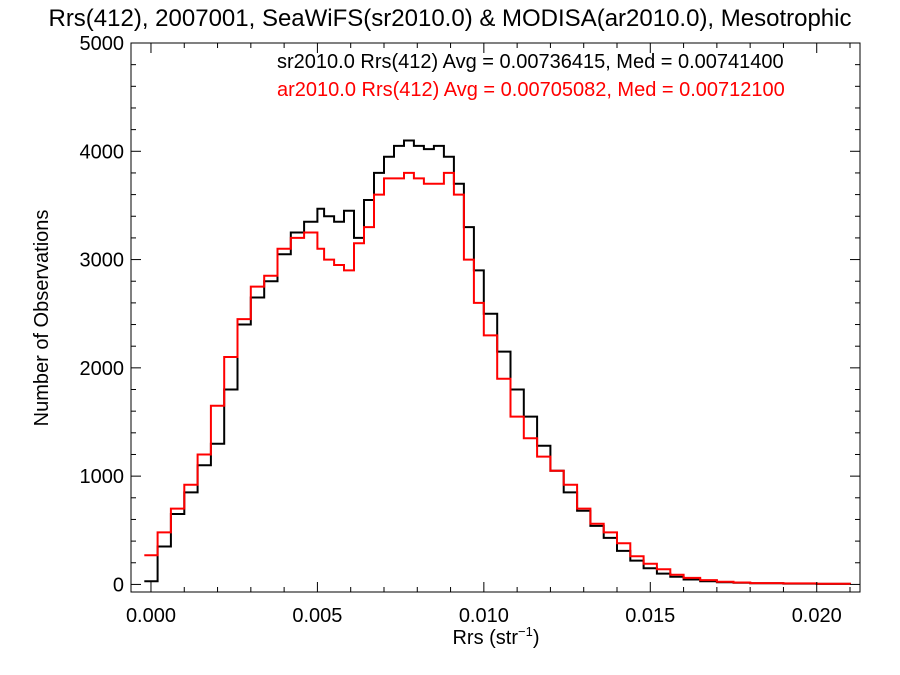 Image resolution: width=900 pixels, height=675 pixels. What do you see at coordinates (102, 44) in the screenshot?
I see `y-tick-label: 5000` at bounding box center [102, 44].